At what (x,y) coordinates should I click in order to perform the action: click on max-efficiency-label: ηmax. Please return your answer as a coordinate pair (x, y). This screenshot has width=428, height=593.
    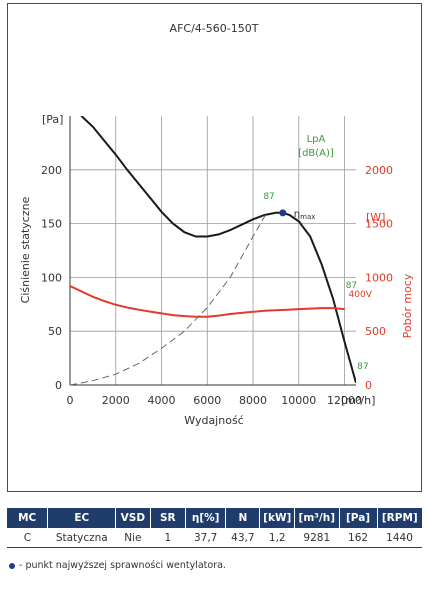
    Looking at the image, I should click on (305, 215).